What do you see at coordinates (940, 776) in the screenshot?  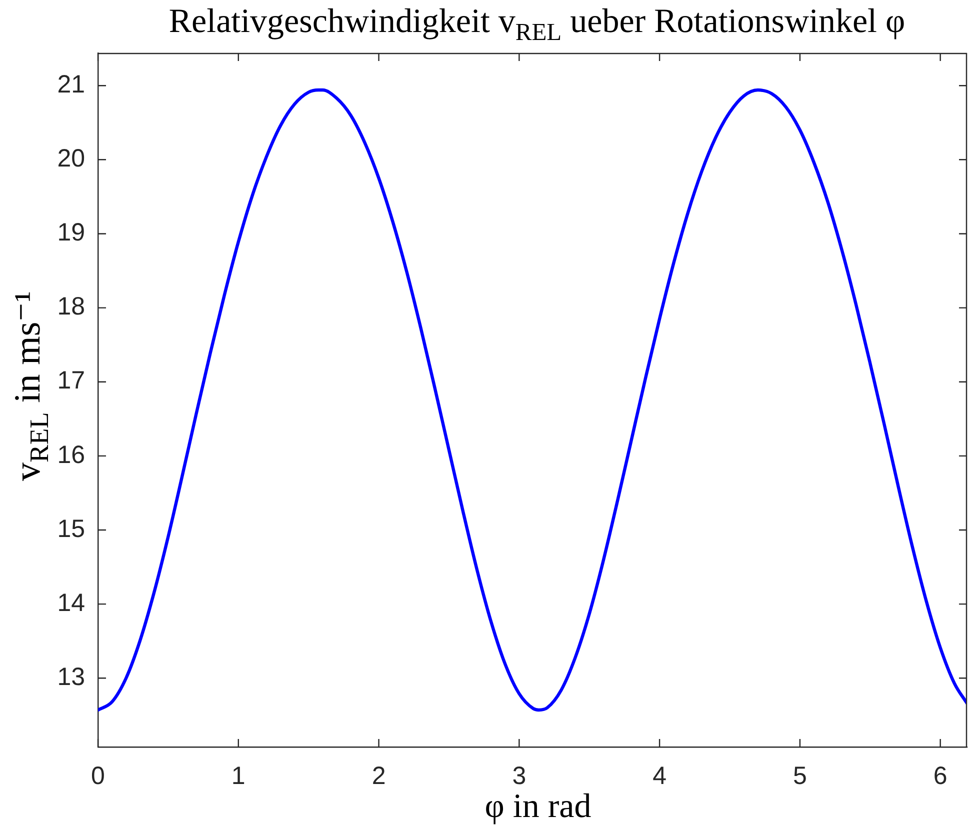 I see `x-tick-label: 6` at bounding box center [940, 776].